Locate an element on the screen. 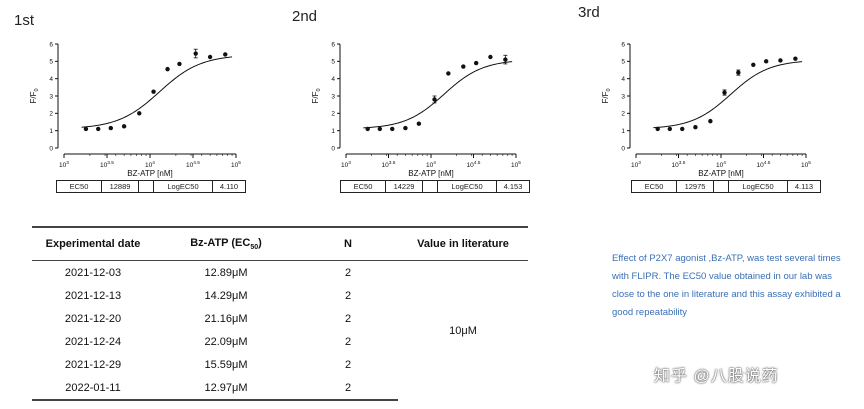 The image size is (864, 409). logec50-value: 4.110 is located at coordinates (228, 186).